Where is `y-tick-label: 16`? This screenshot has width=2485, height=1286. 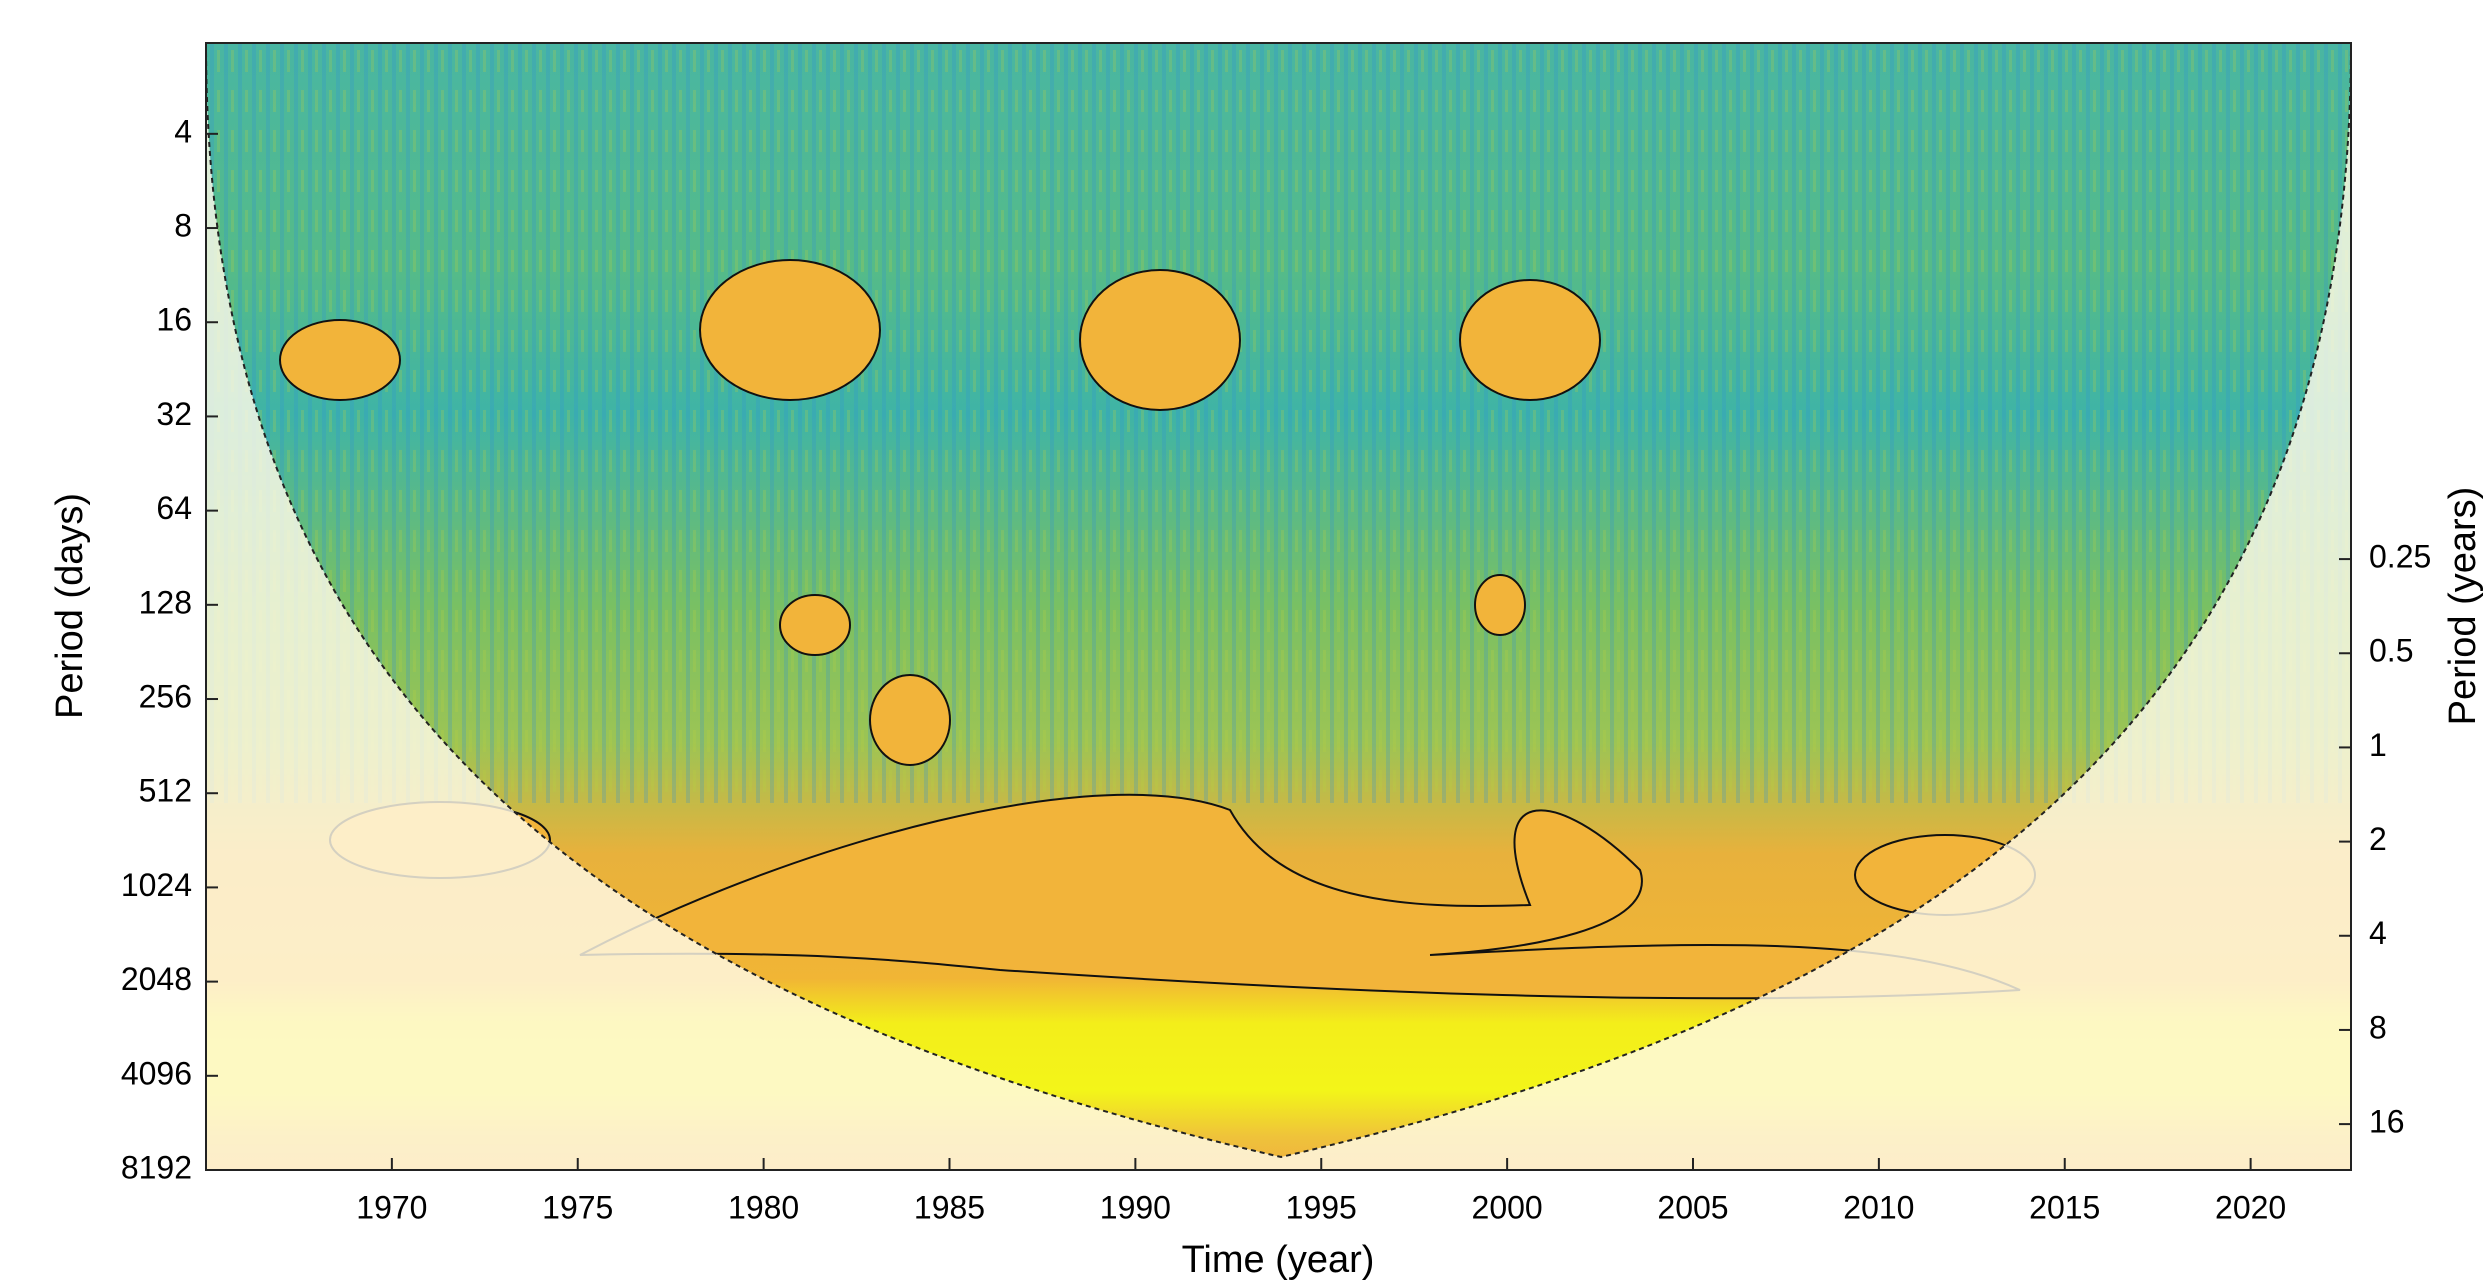 y-tick-label: 16 is located at coordinates (174, 320).